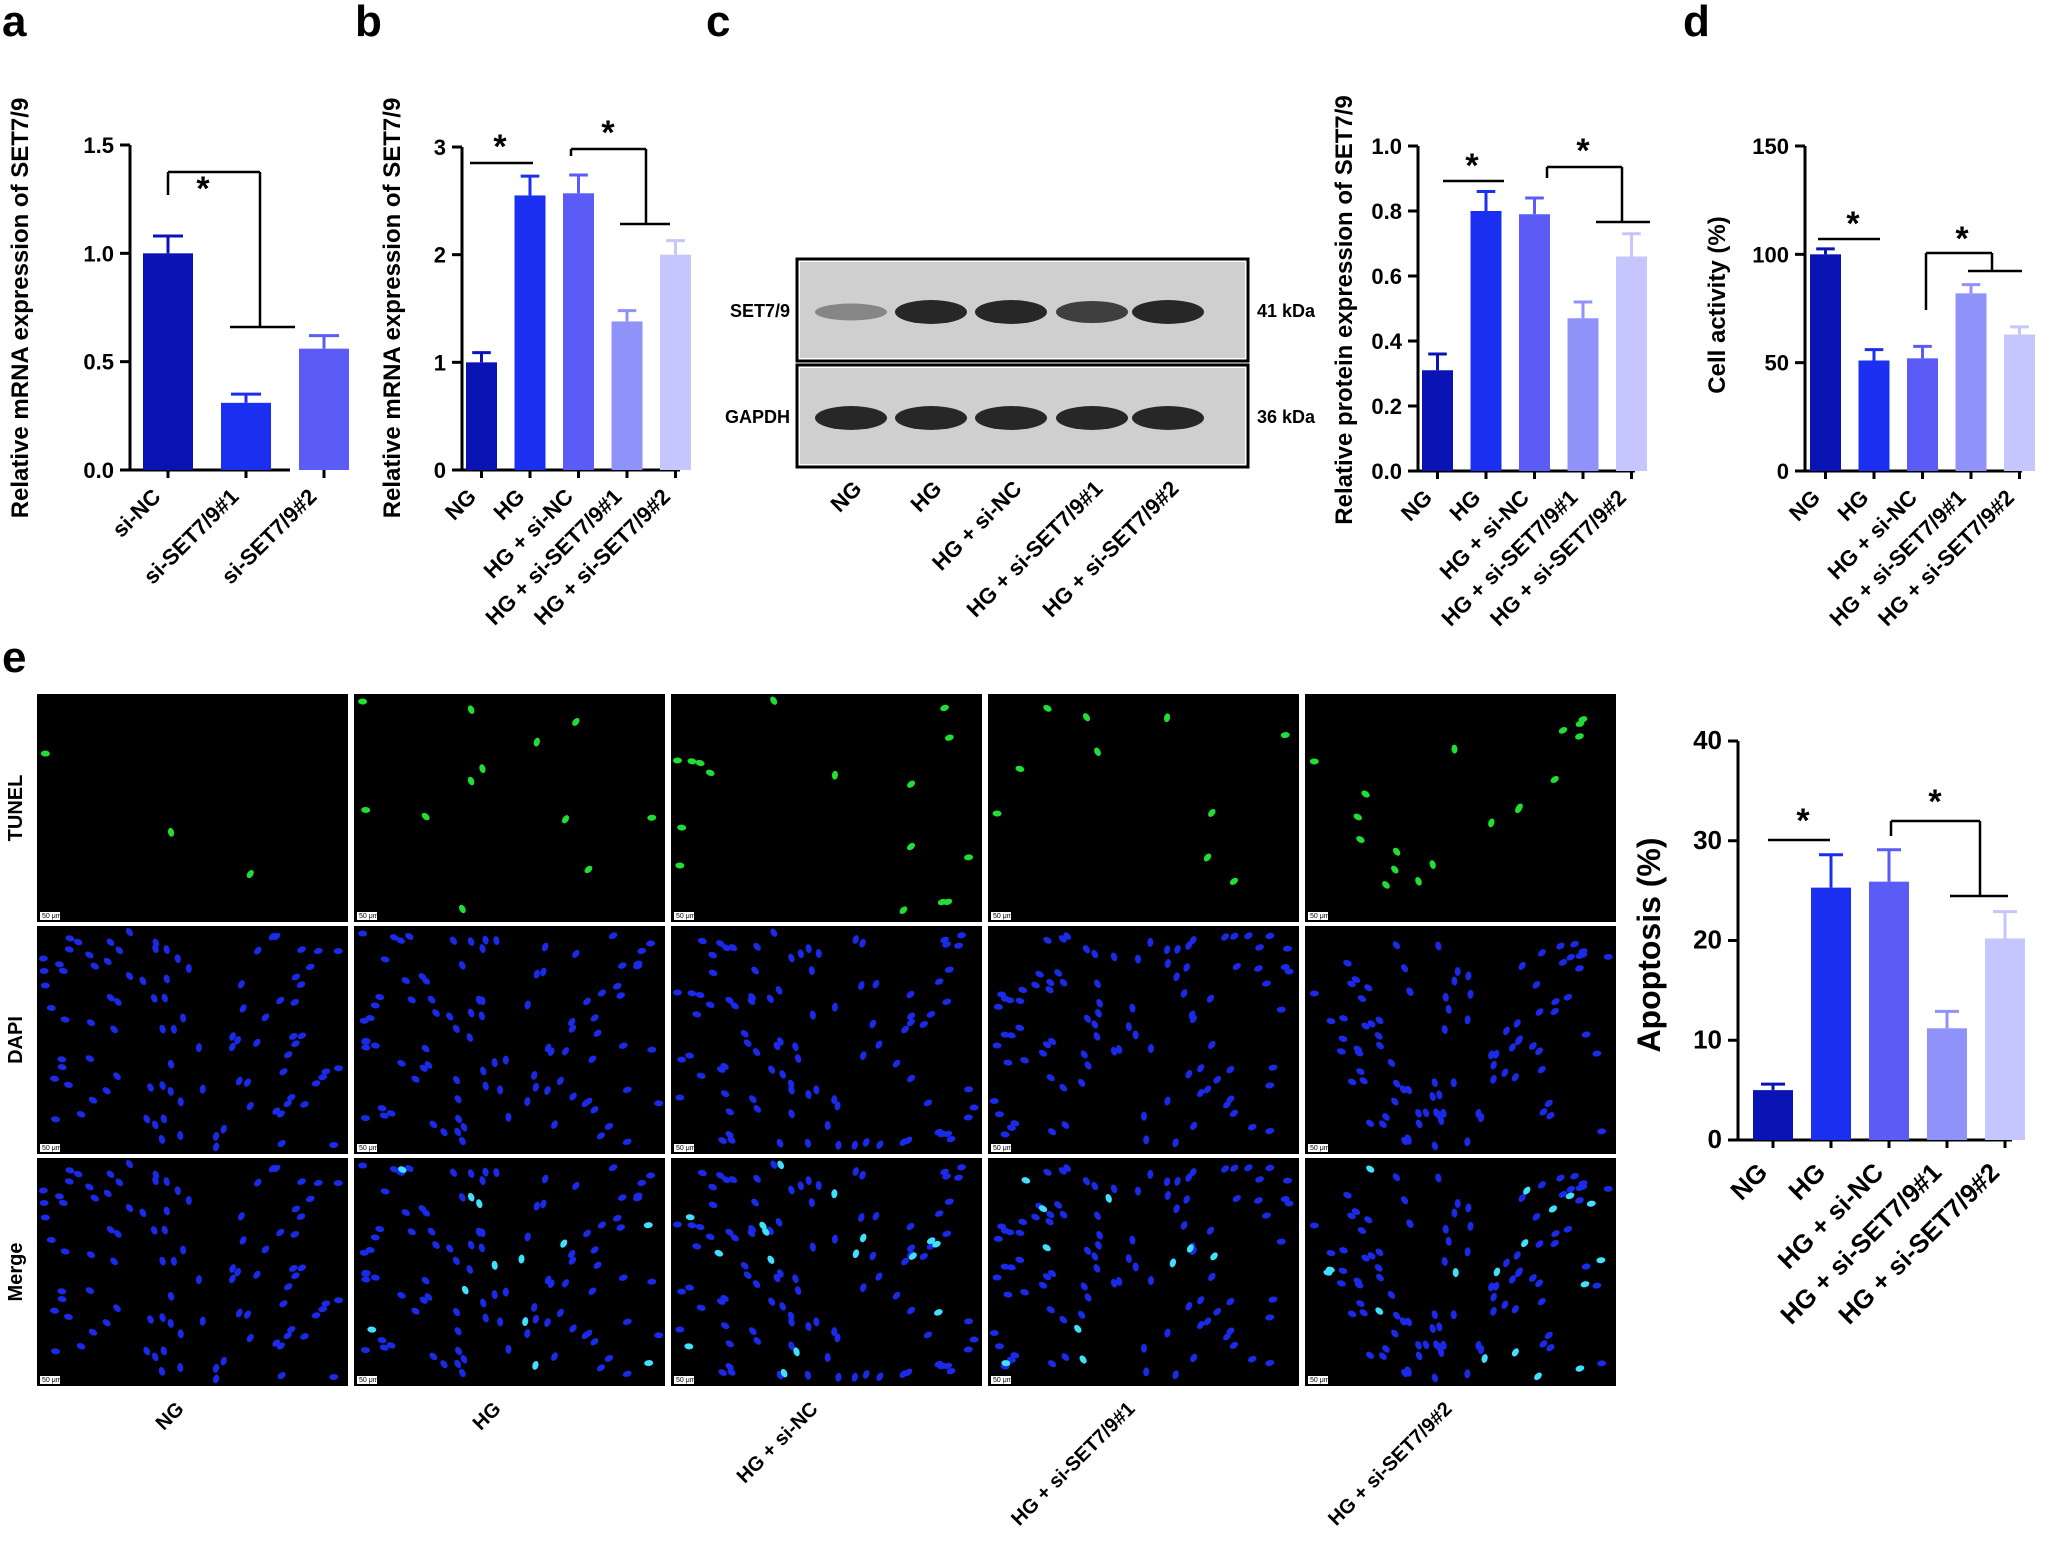 This screenshot has height=1551, width=2056. I want to click on scale-bar-label: 50 μm, so click(52, 916).